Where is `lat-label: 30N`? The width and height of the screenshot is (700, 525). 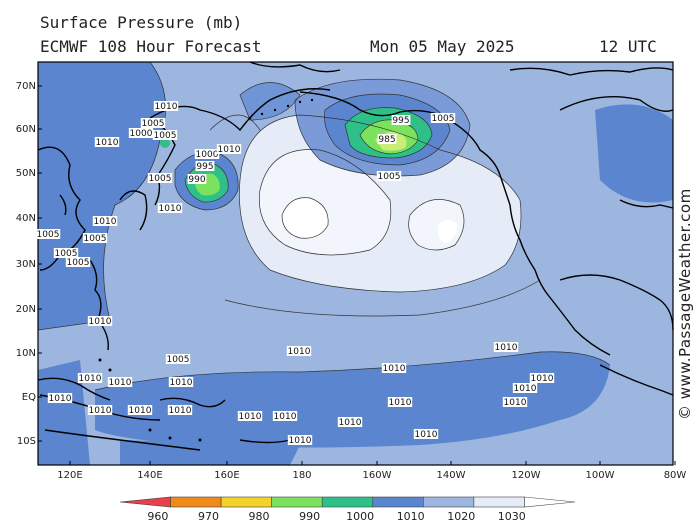
lat-label: 30N is located at coordinates (26, 264).